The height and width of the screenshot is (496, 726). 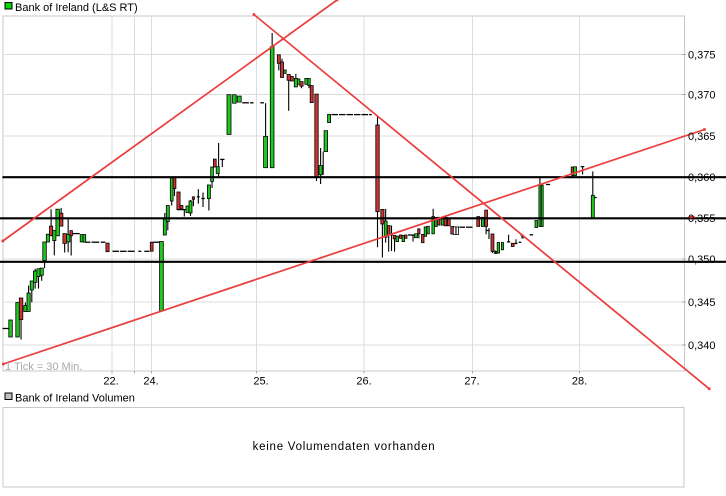 What do you see at coordinates (260, 382) in the screenshot?
I see `svg-text: 25.` at bounding box center [260, 382].